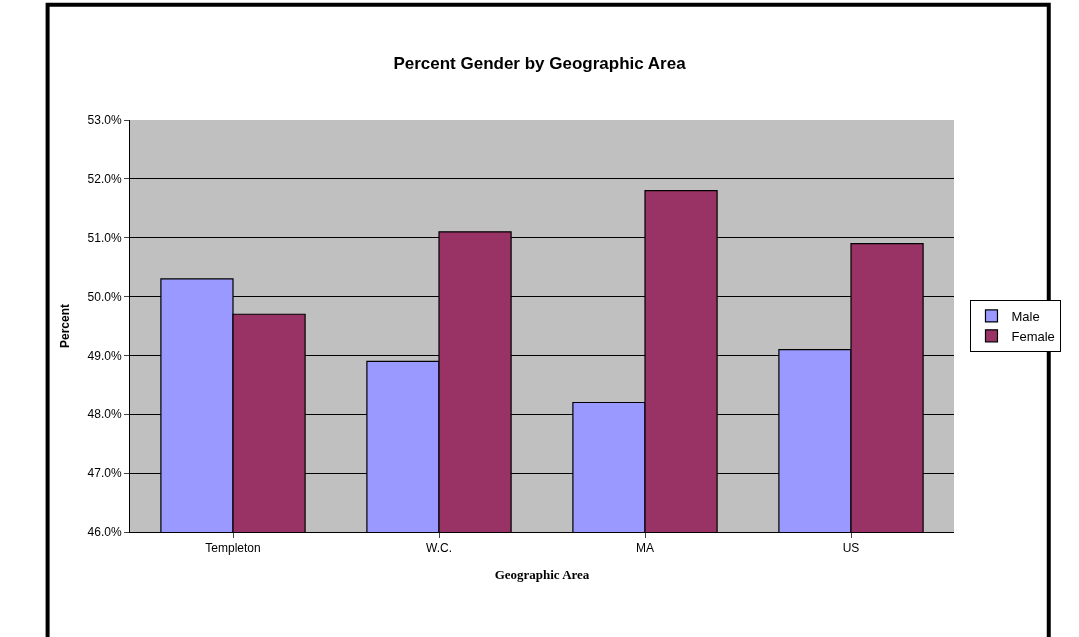  What do you see at coordinates (104, 237) in the screenshot?
I see `y-tick-label: 51.0%` at bounding box center [104, 237].